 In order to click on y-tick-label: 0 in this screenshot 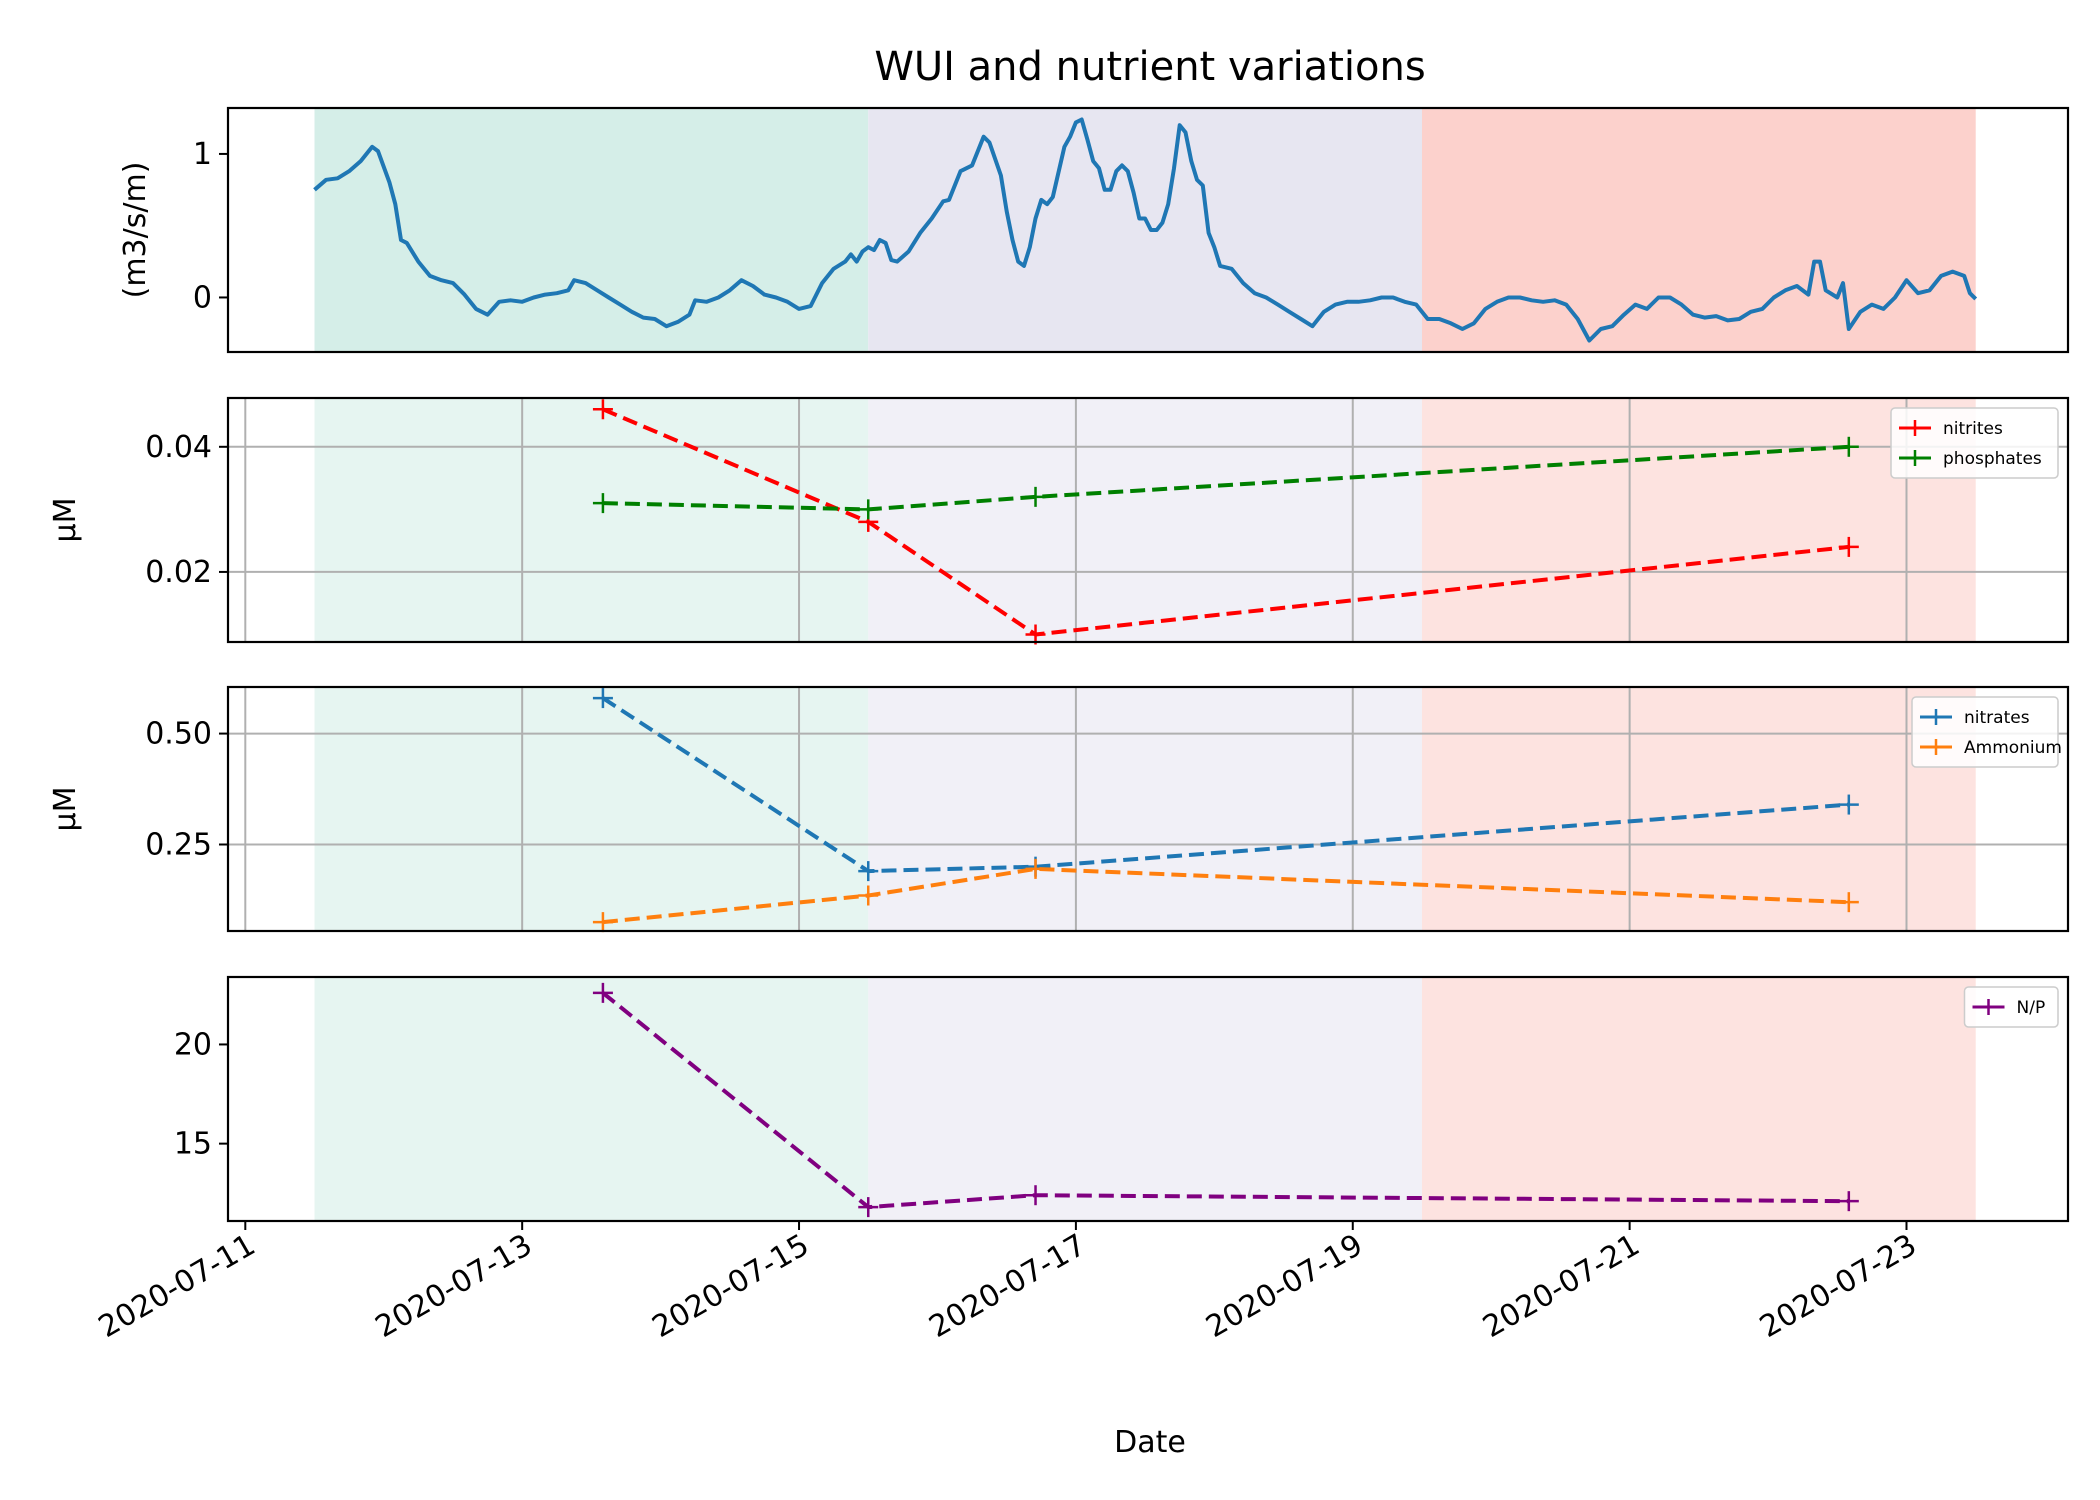, I will do `click(202, 297)`.